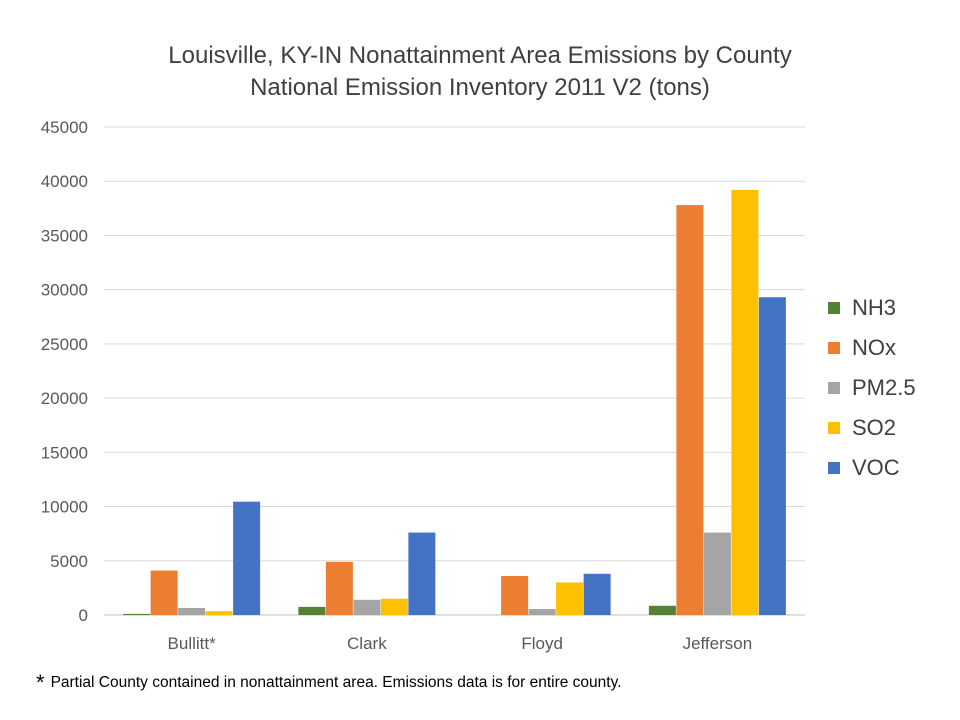 This screenshot has height=720, width=960. What do you see at coordinates (64, 181) in the screenshot?
I see `y-tick-label: 40000` at bounding box center [64, 181].